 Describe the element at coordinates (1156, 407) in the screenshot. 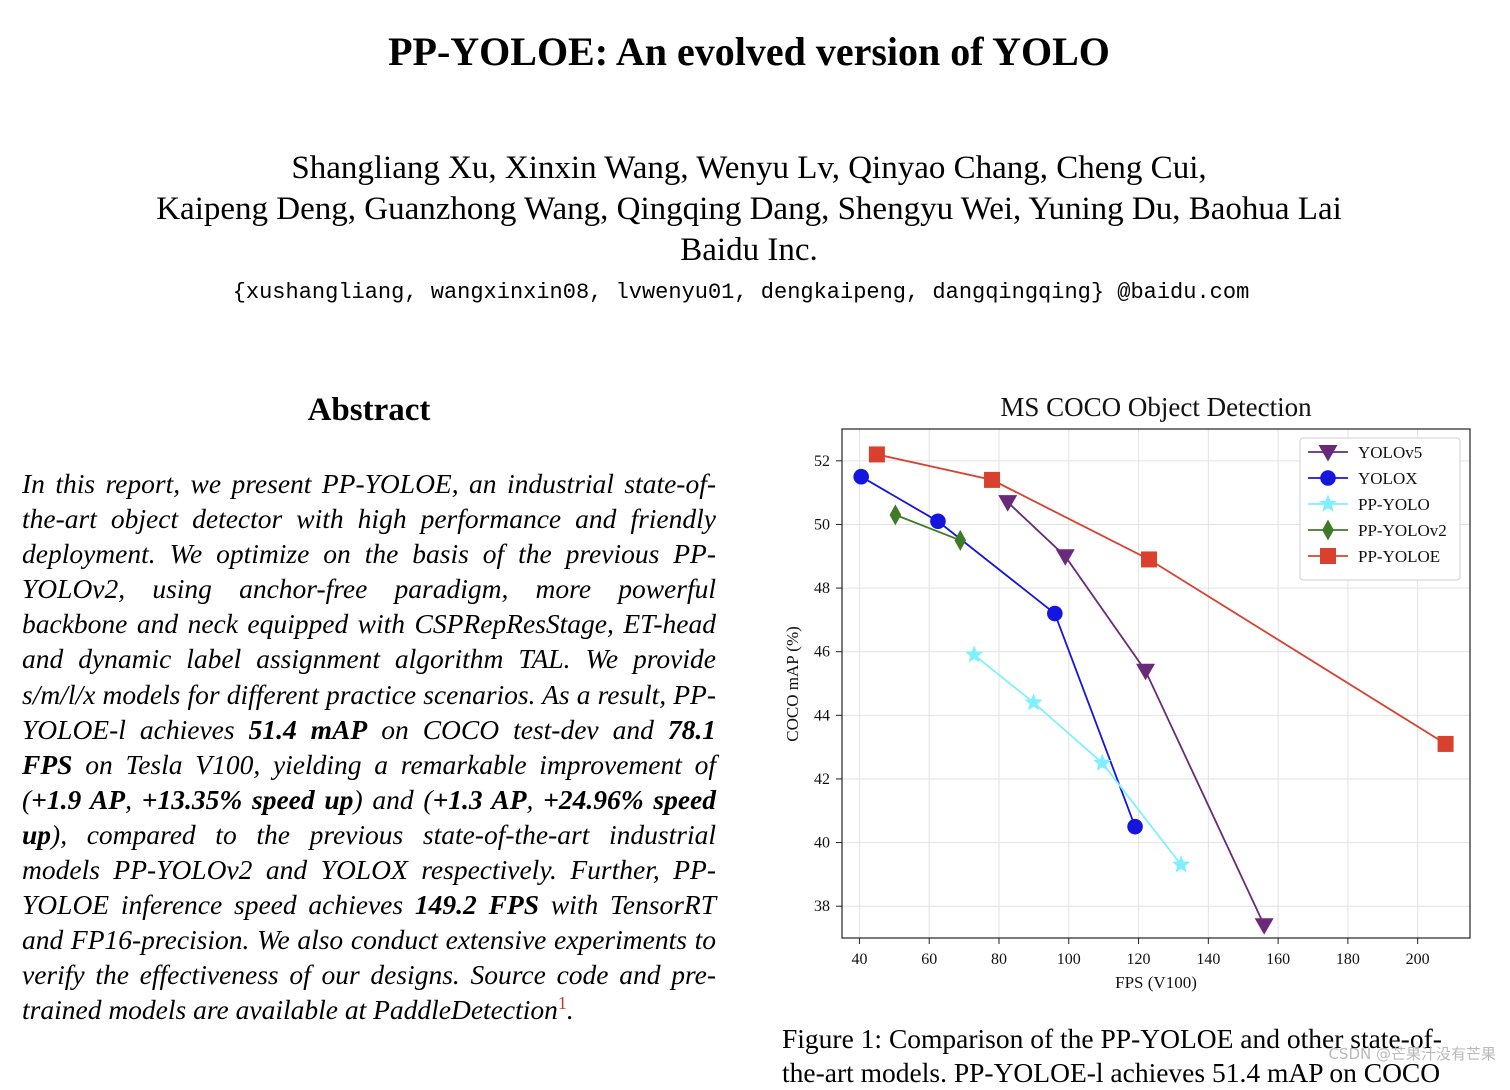

I see `chart-title: MS COCO Object Detection` at that location.